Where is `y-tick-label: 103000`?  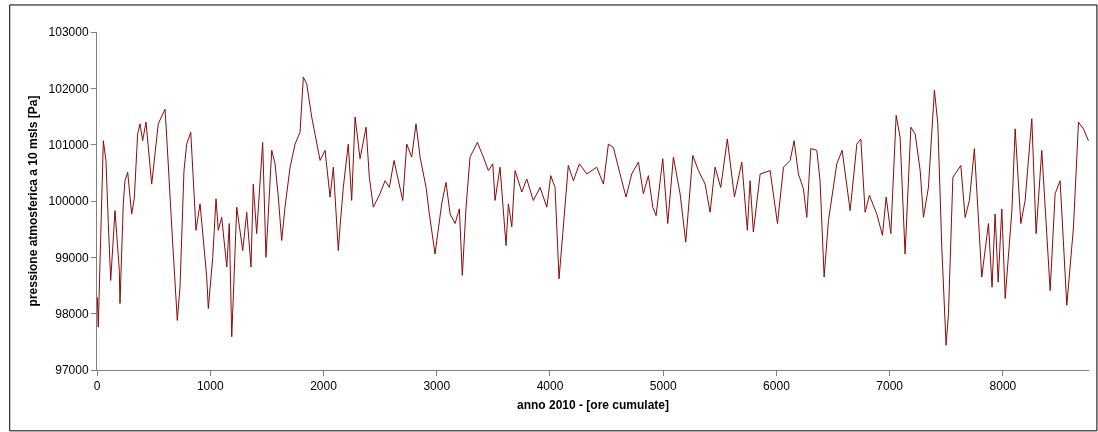 y-tick-label: 103000 is located at coordinates (68, 32).